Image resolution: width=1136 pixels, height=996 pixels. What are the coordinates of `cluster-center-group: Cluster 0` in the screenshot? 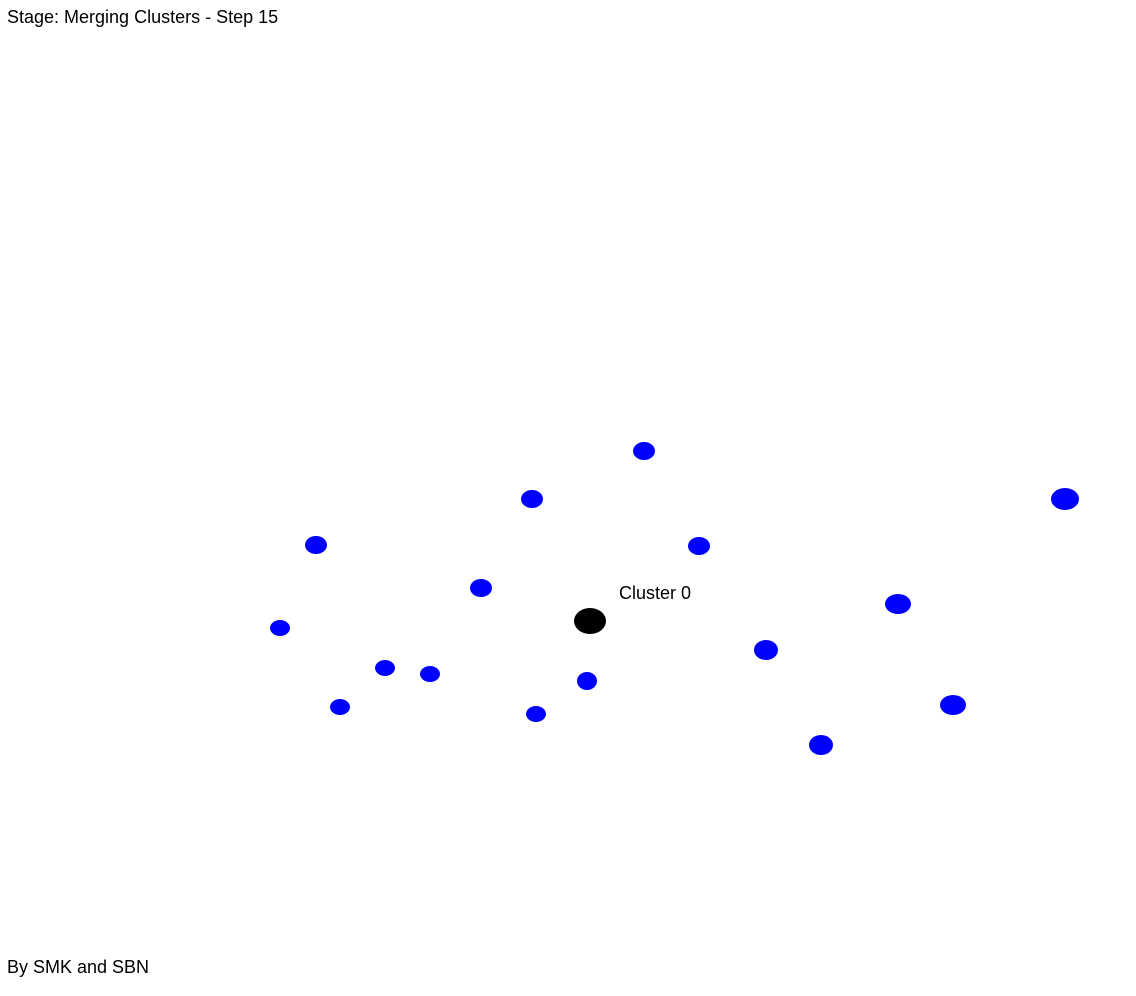 It's located at (632, 608).